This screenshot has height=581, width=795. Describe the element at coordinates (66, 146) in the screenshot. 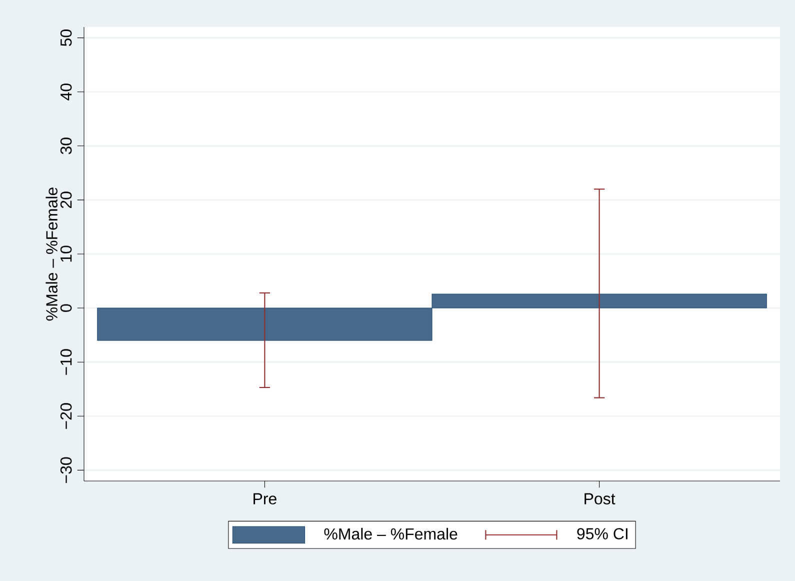

I see `y-tick-label: 30` at that location.